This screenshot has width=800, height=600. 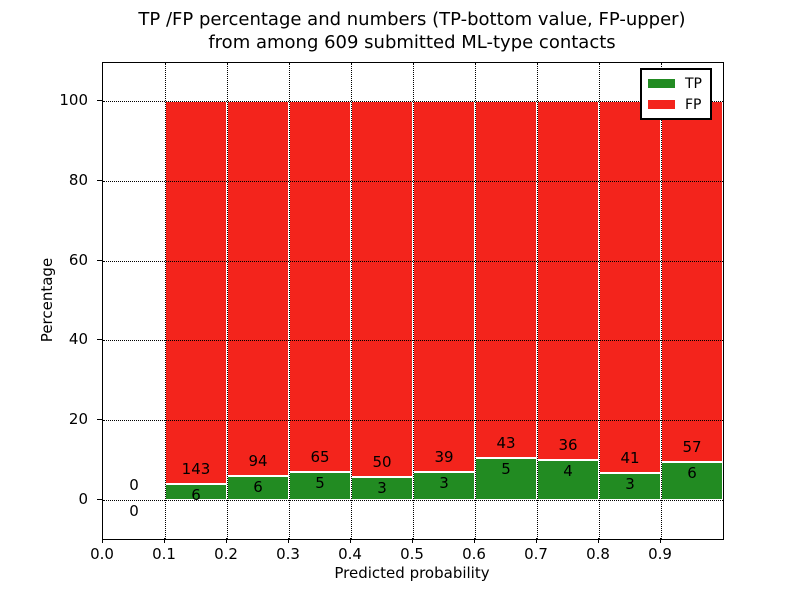 I want to click on y-tick-label: 20, so click(x=78, y=419).